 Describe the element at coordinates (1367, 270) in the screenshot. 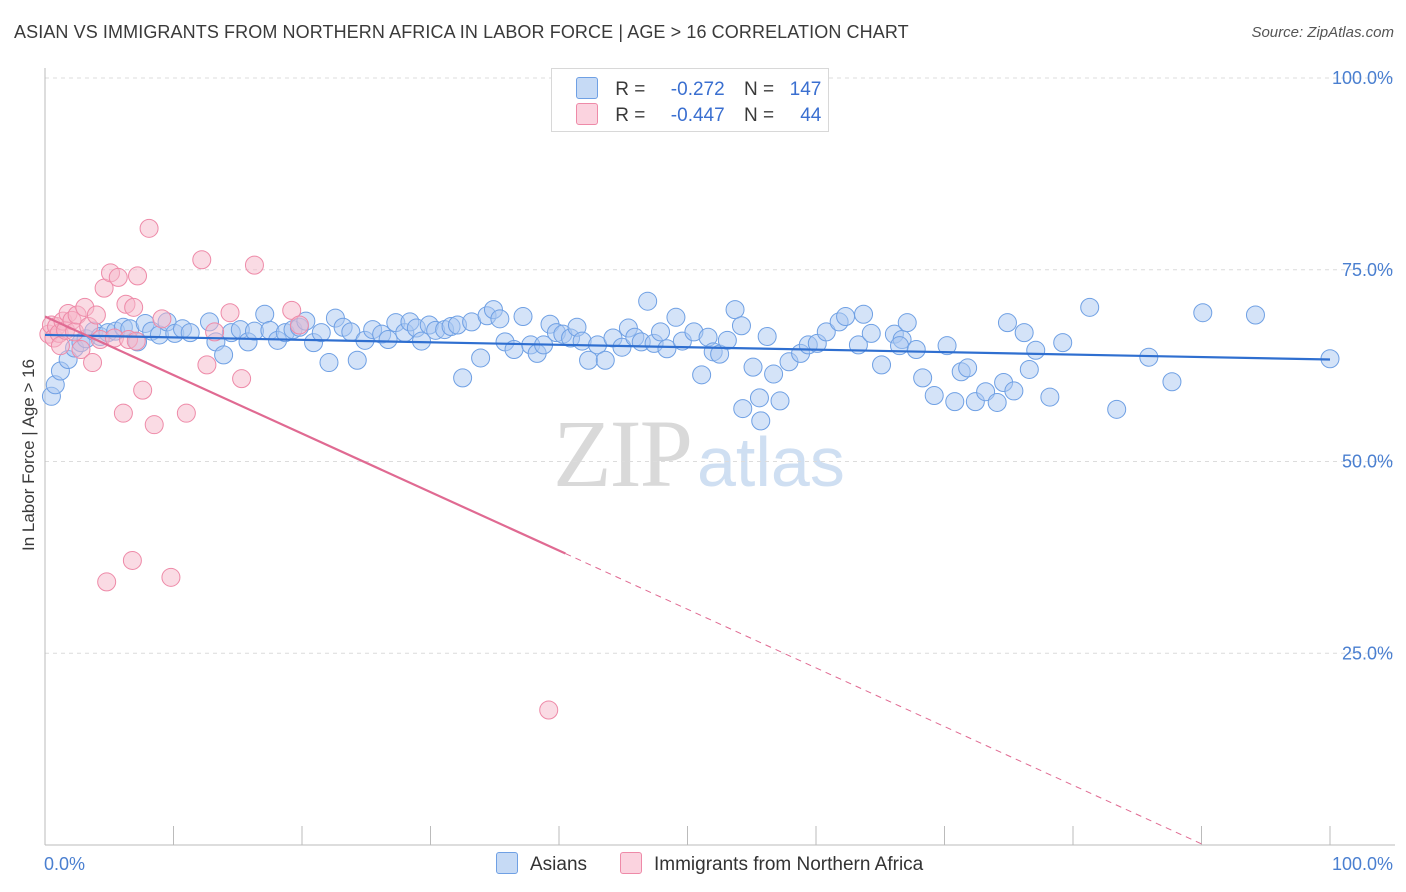

I see `y-tick-label: 75.0%` at that location.